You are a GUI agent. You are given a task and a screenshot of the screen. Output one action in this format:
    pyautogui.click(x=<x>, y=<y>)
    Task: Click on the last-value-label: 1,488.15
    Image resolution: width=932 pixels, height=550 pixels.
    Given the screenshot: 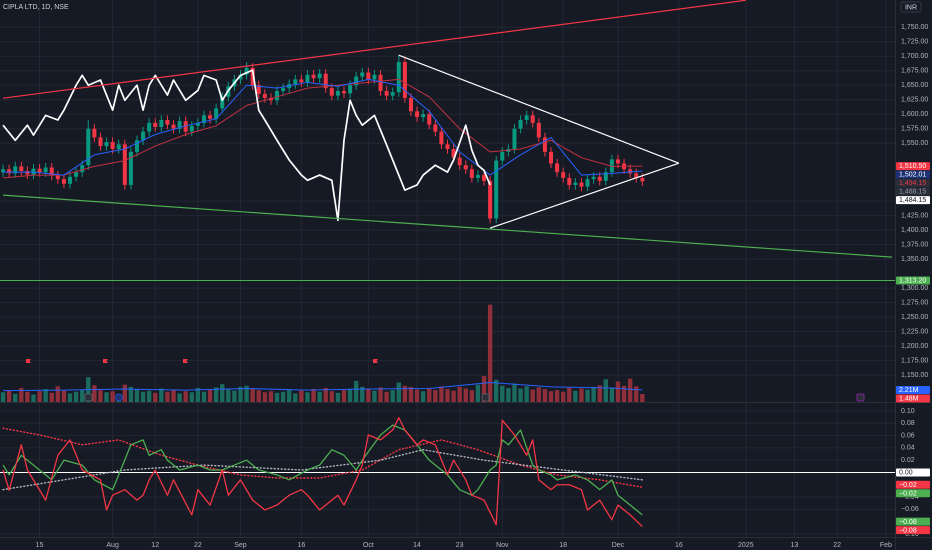 What is the action you would take?
    pyautogui.click(x=912, y=192)
    